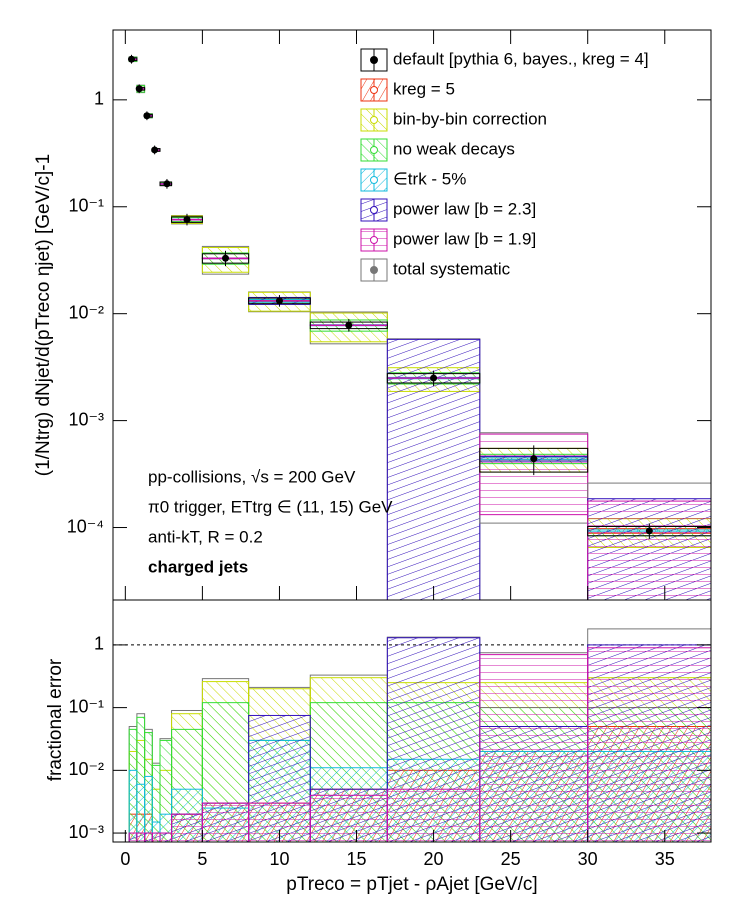  I want to click on x-tick-label: 35, so click(665, 859).